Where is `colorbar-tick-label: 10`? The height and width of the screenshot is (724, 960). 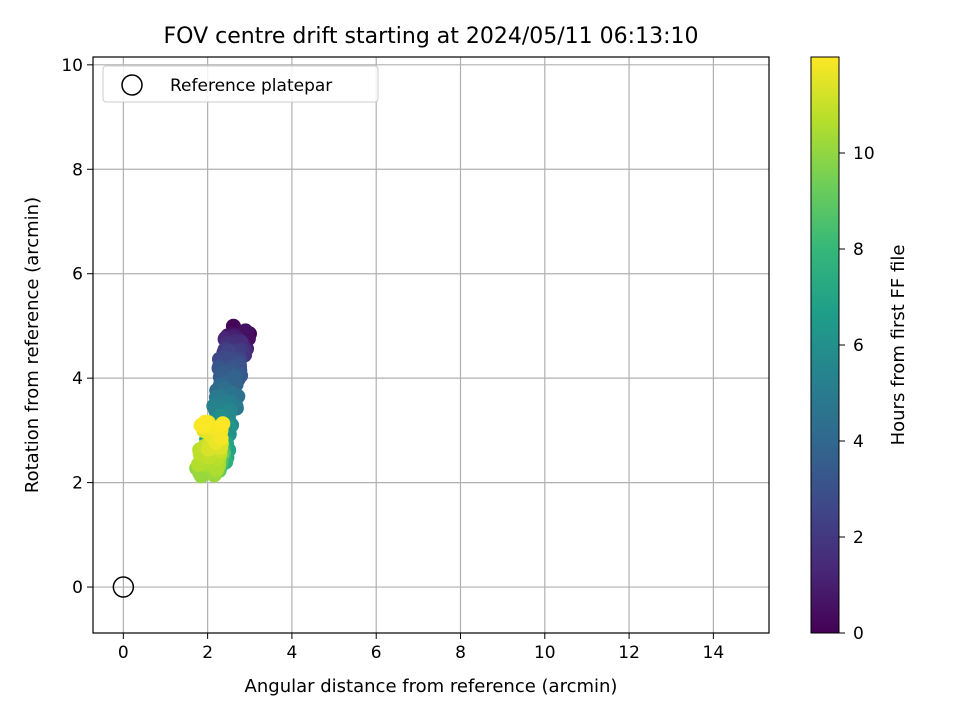 colorbar-tick-label: 10 is located at coordinates (864, 154).